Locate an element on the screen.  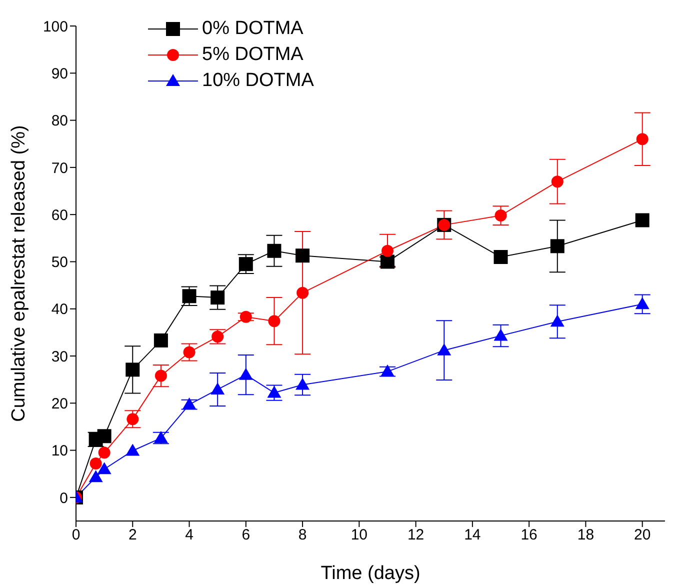
x-tick-label: 10 is located at coordinates (359, 535).